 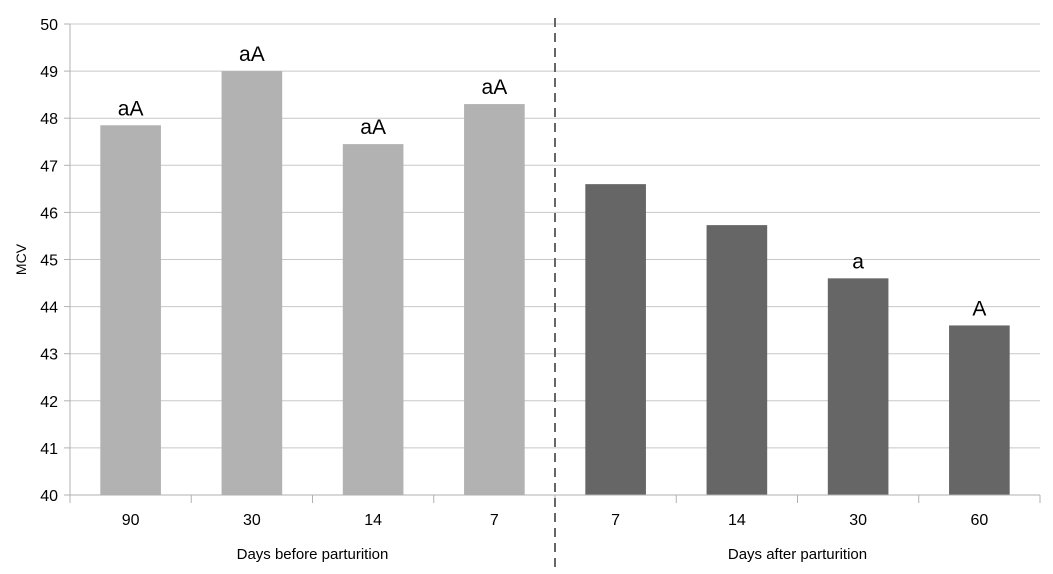 I want to click on y-tick-label: 44, so click(x=49, y=308).